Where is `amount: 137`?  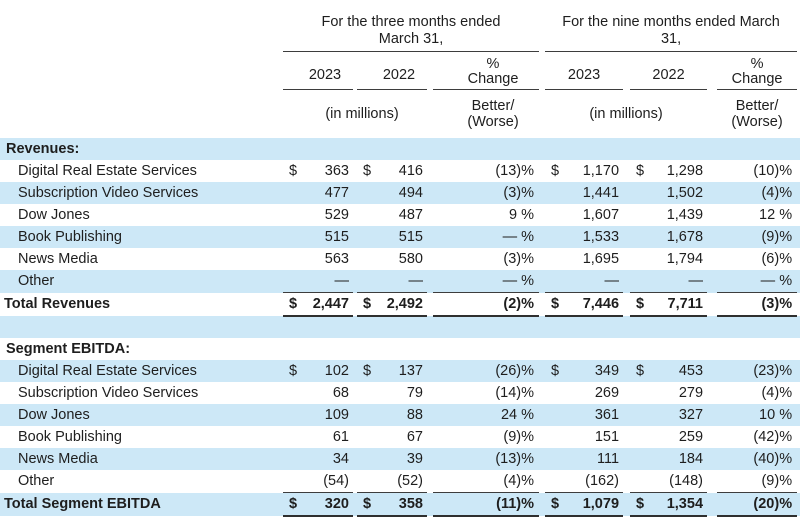
amount: 137 is located at coordinates (410, 371).